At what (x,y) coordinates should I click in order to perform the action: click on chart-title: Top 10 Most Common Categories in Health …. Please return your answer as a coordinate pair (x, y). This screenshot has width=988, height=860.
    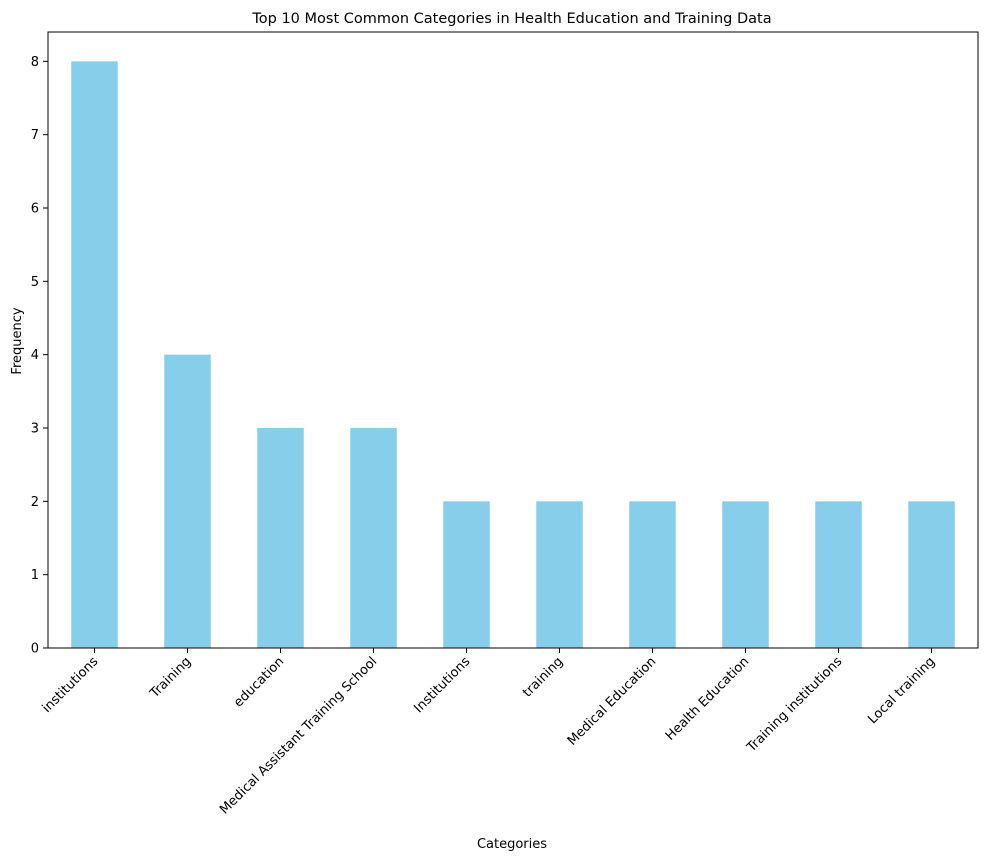
    Looking at the image, I should click on (511, 19).